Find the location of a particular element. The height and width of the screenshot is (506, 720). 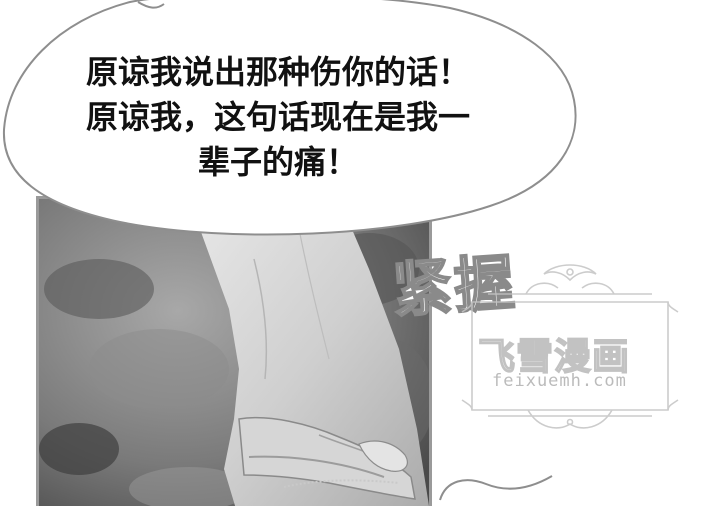

speech-line-1: 原谅我说出那种伤你的话！ is located at coordinates (277, 72).